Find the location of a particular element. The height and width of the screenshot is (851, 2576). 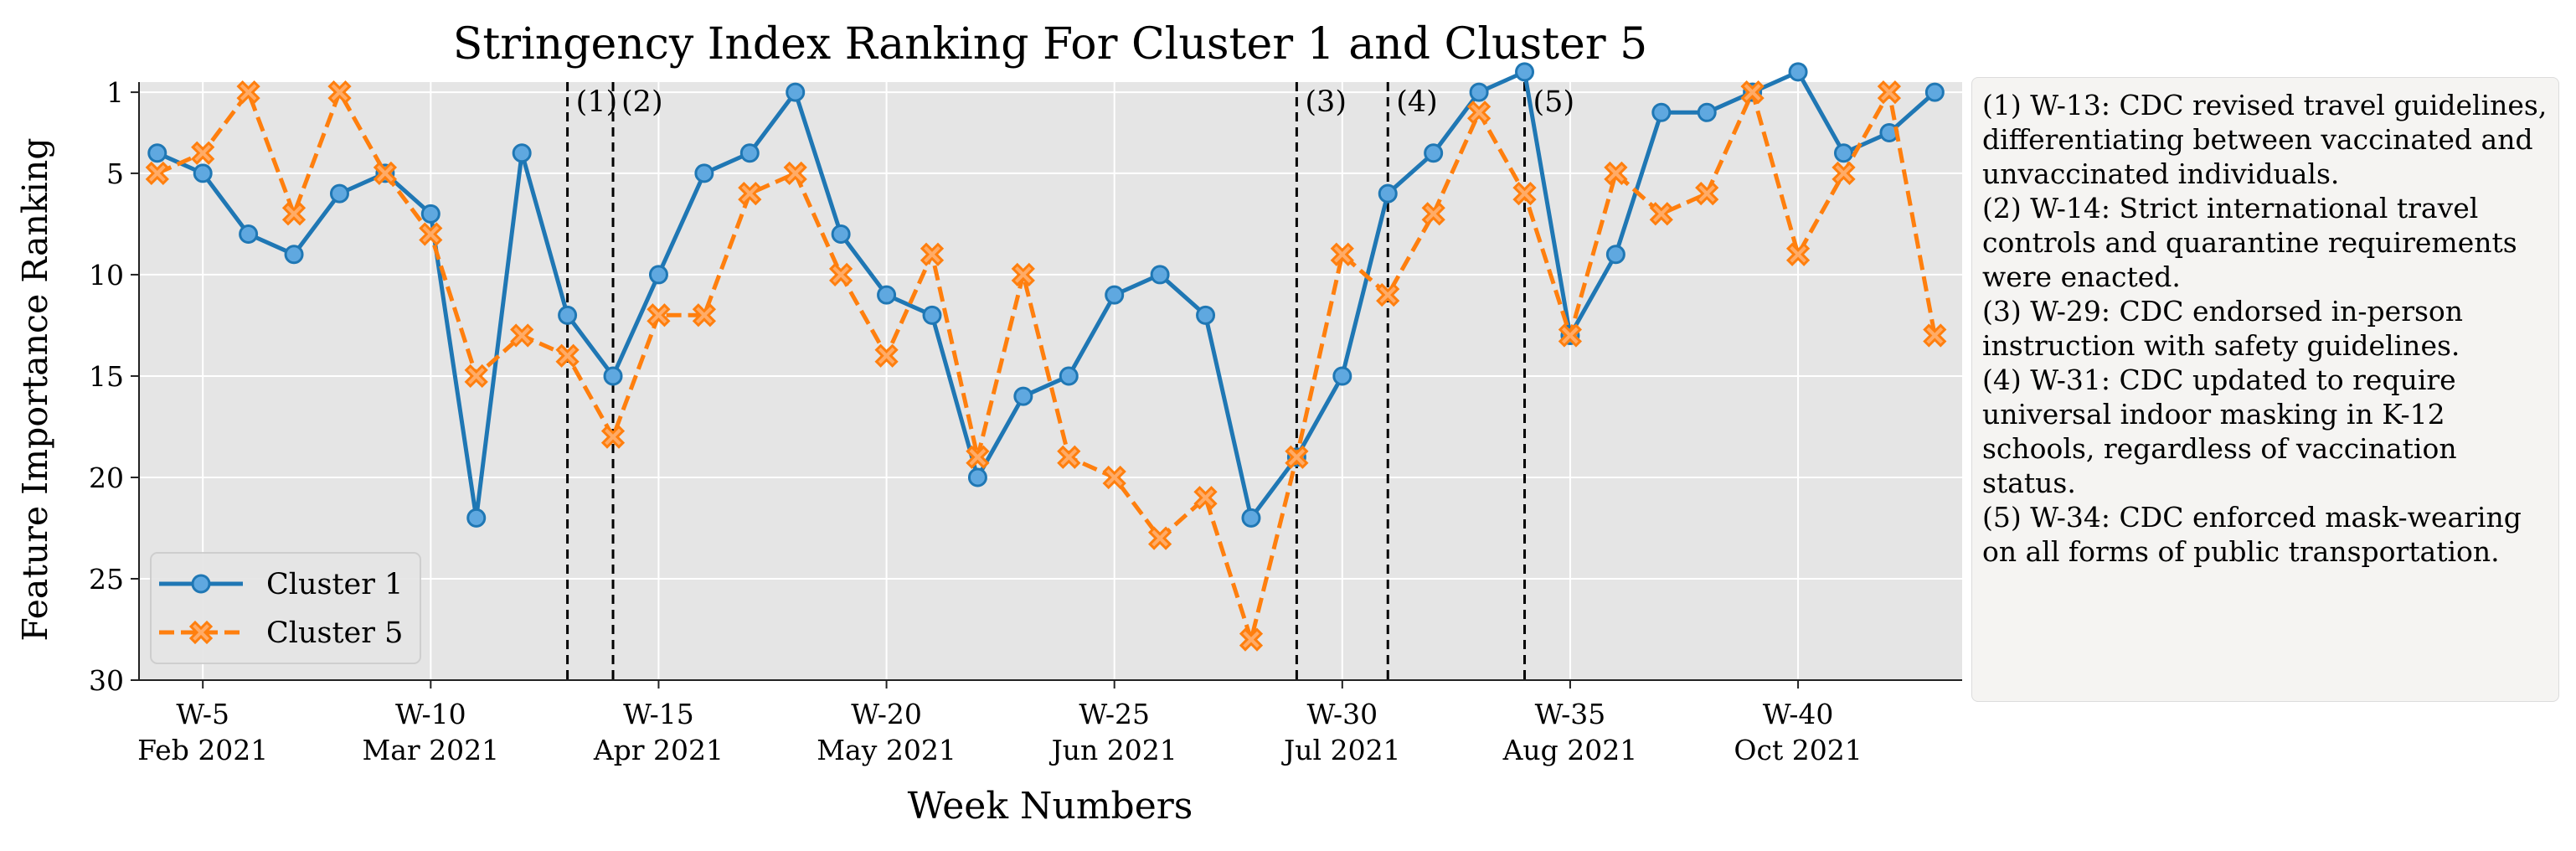

legend-box is located at coordinates (285, 608).